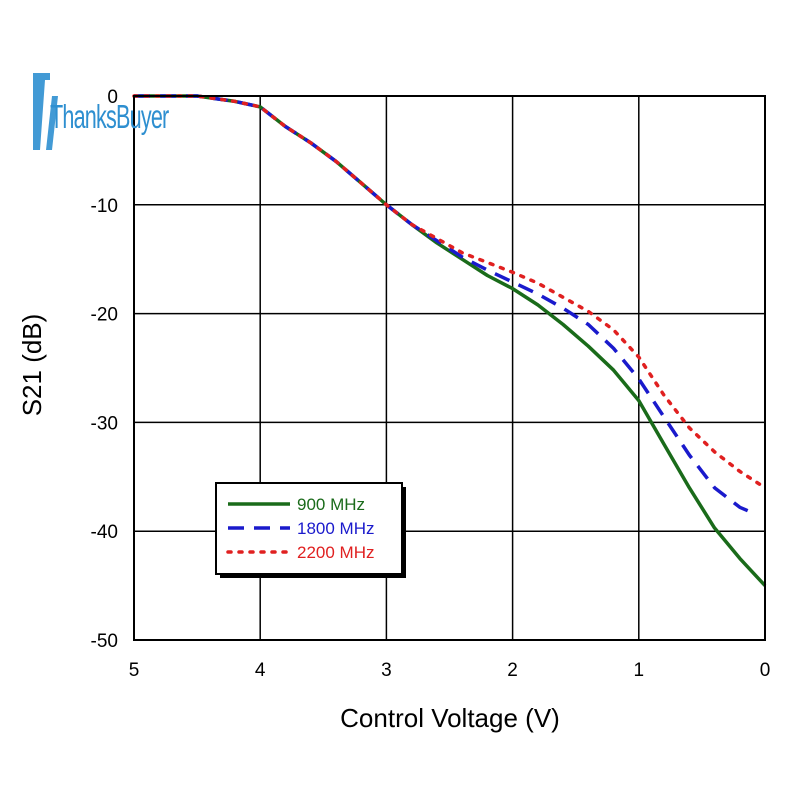 This screenshot has width=800, height=800. I want to click on logo-text: ThanksBuyer, so click(109, 117).